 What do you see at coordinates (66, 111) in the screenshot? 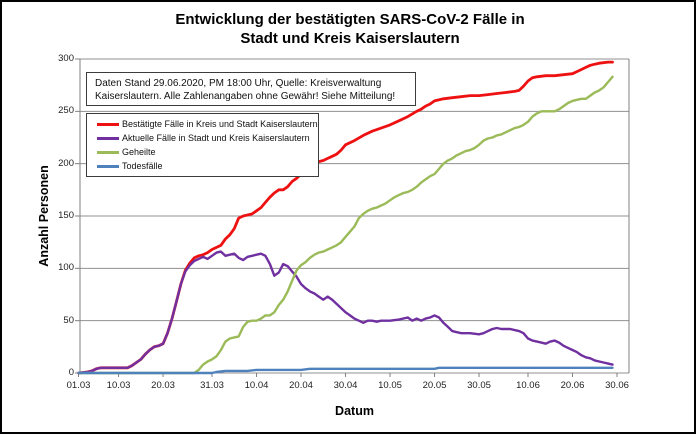
I see `y-tick-label: 250` at bounding box center [66, 111].